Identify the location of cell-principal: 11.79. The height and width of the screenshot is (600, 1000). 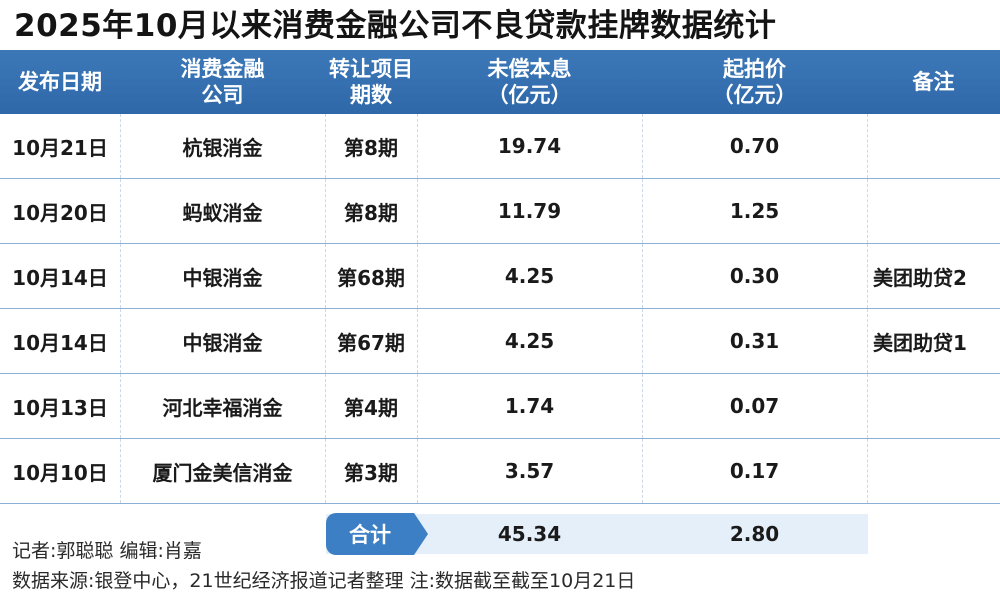
(529, 211).